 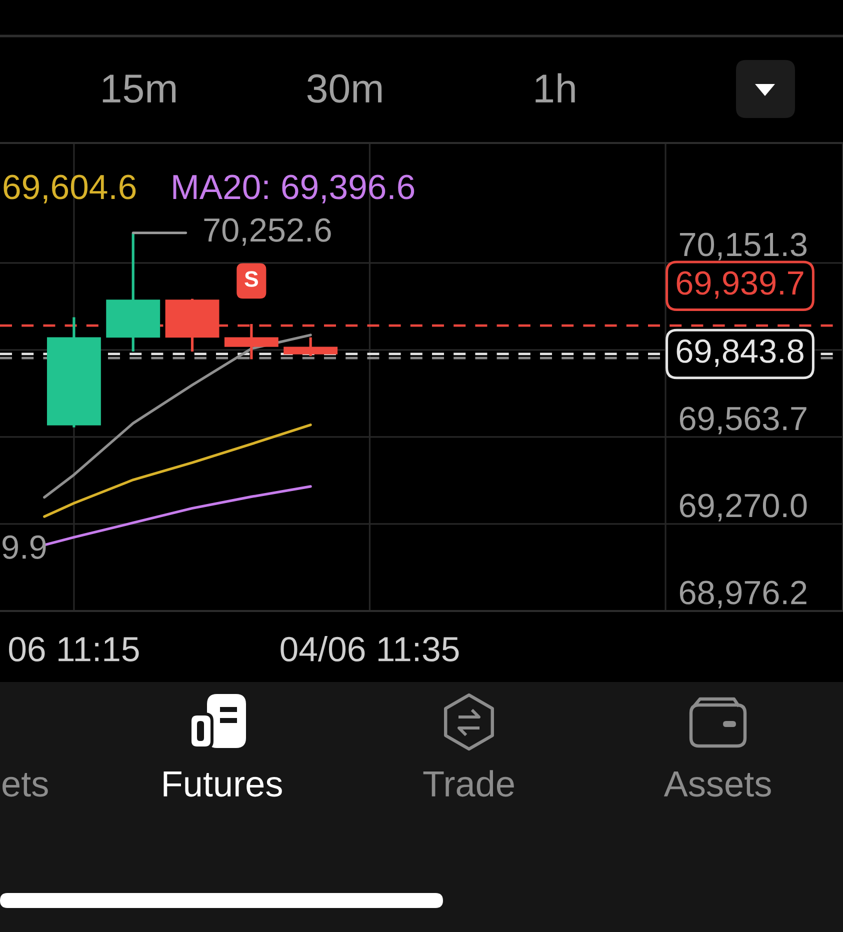 What do you see at coordinates (139, 88) in the screenshot?
I see `text: 15m` at bounding box center [139, 88].